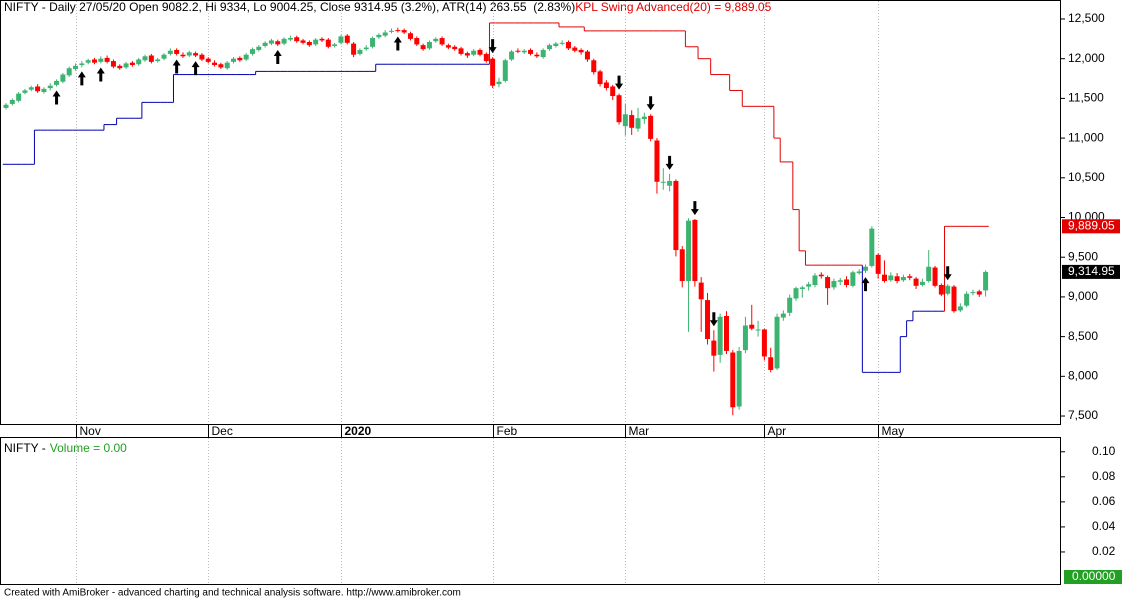 The height and width of the screenshot is (599, 1122). What do you see at coordinates (25, 448) in the screenshot?
I see `volume-title: NIFTY -` at bounding box center [25, 448].